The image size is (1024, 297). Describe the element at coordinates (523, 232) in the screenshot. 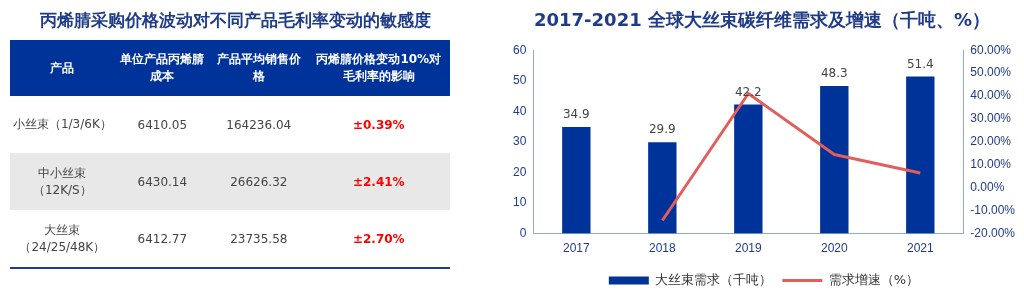

I see `y-tick-label: 0` at that location.